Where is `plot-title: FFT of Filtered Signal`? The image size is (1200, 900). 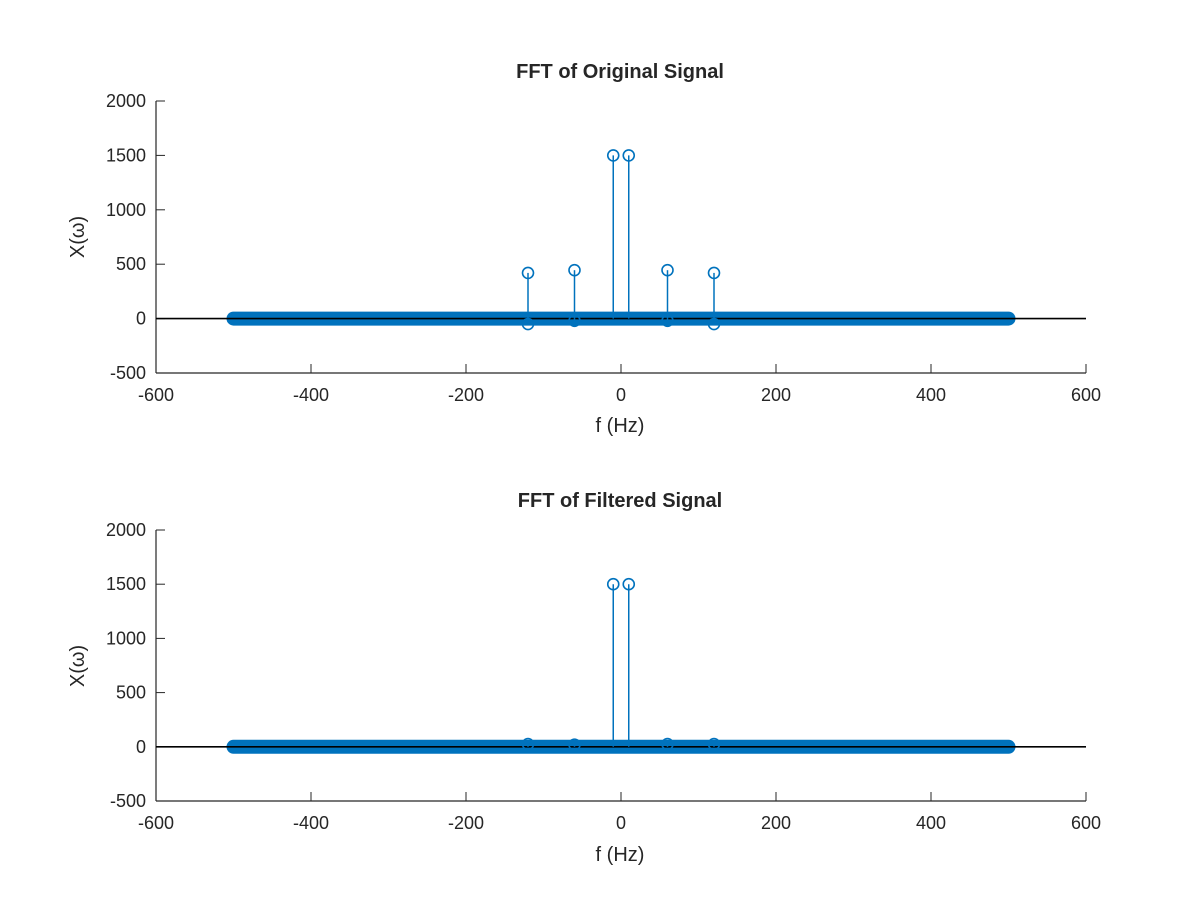
plot-title: FFT of Filtered Signal is located at coordinates (620, 501).